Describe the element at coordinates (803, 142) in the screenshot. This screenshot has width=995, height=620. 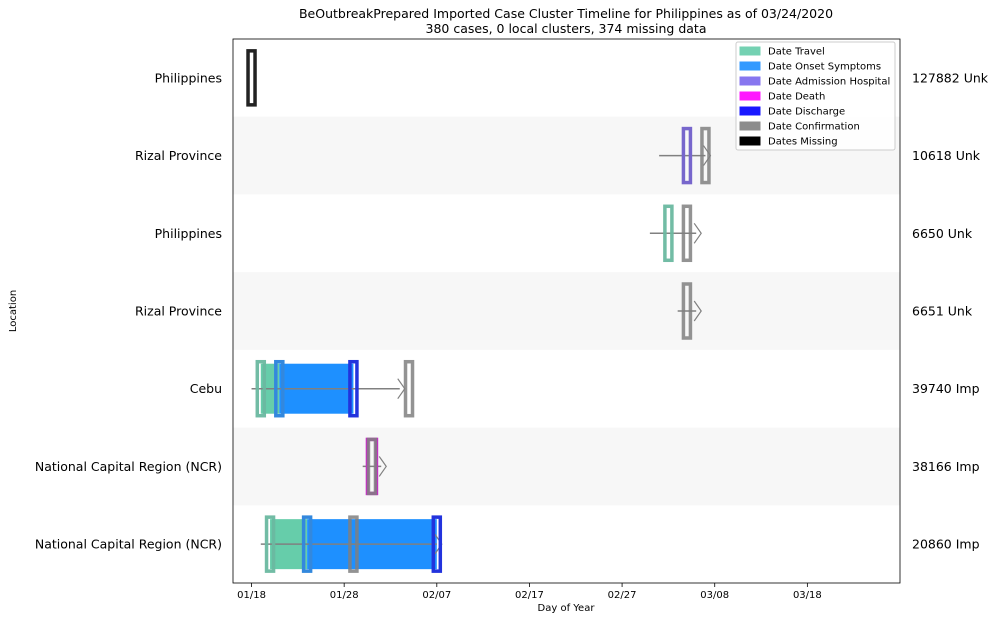
I see `legend-label: Dates Missing` at that location.